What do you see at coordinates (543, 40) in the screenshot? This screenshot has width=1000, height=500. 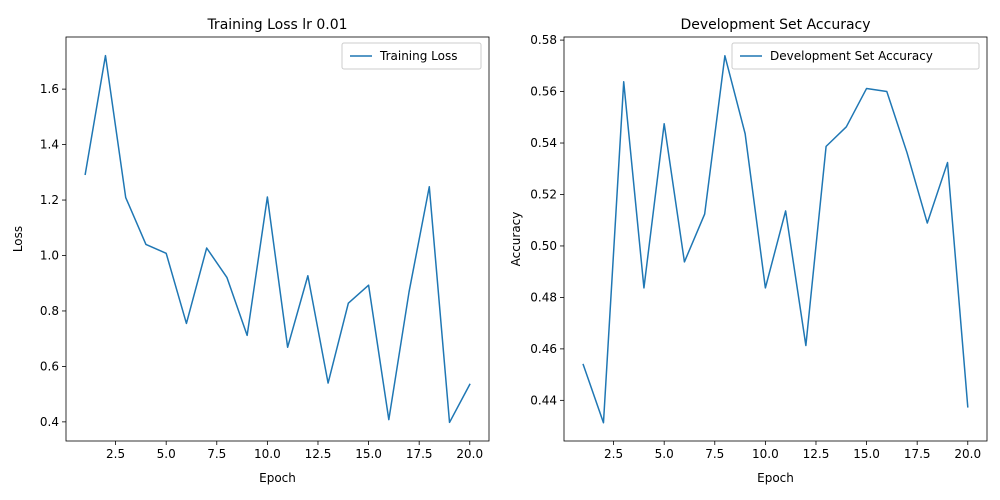 I see `y-tick-label: 0.58` at bounding box center [543, 40].